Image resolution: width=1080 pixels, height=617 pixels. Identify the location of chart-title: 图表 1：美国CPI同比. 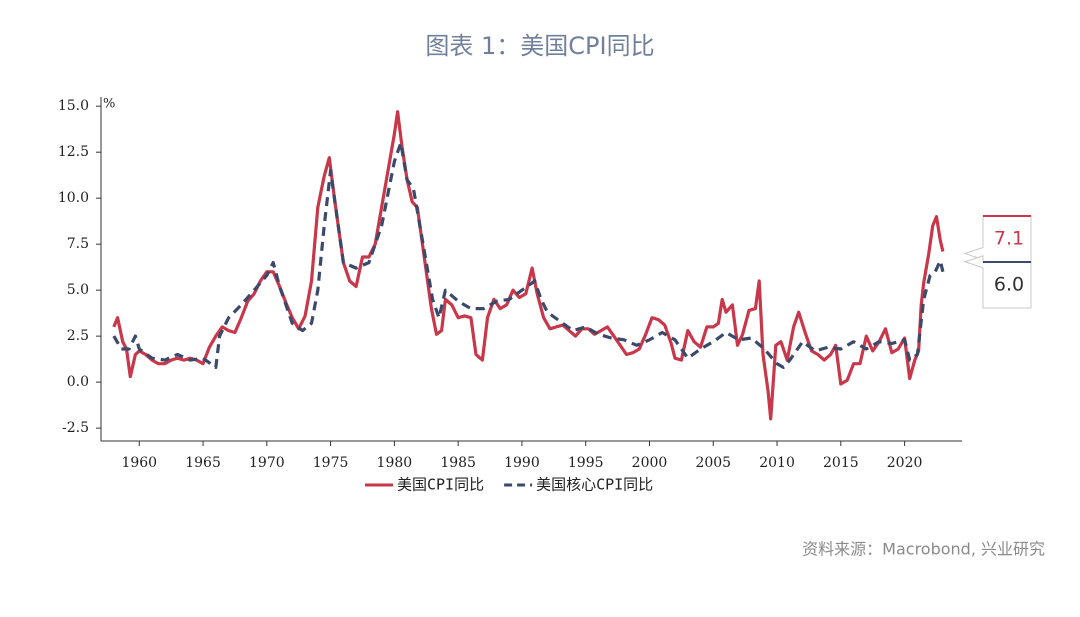
(539, 46).